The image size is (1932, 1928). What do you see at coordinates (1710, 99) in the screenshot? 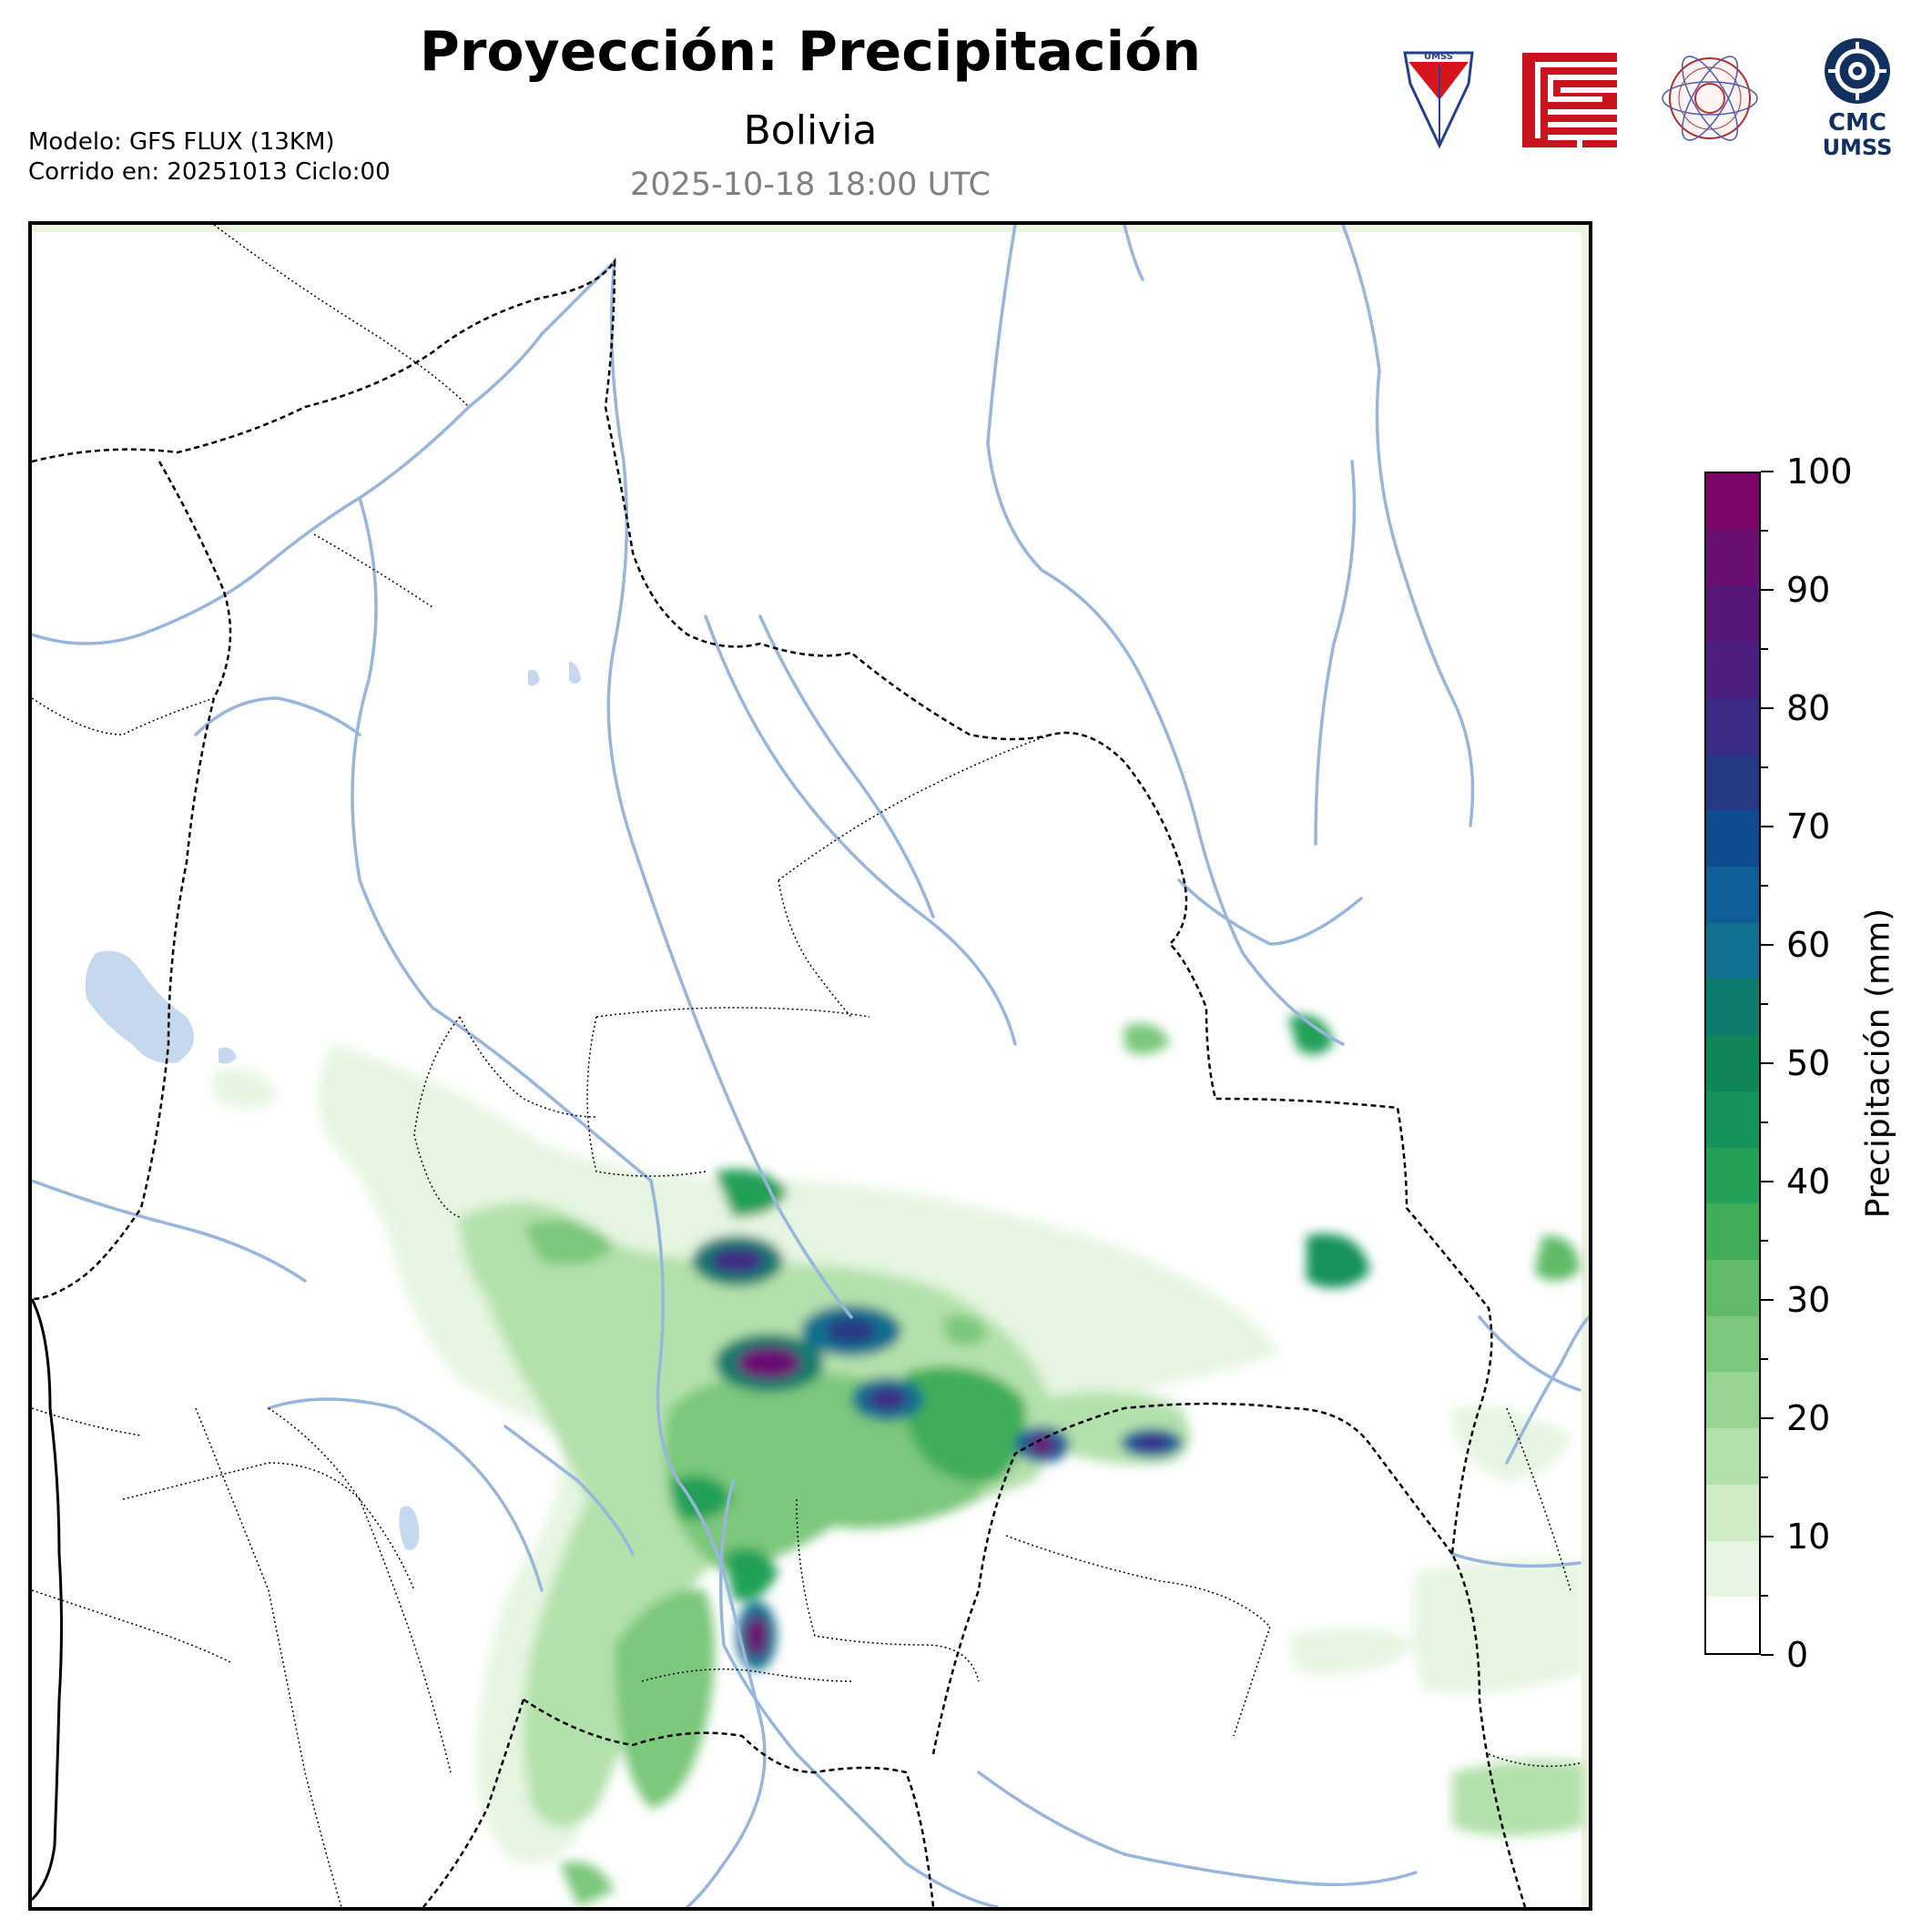
I see `physics-department-seal-icon` at bounding box center [1710, 99].